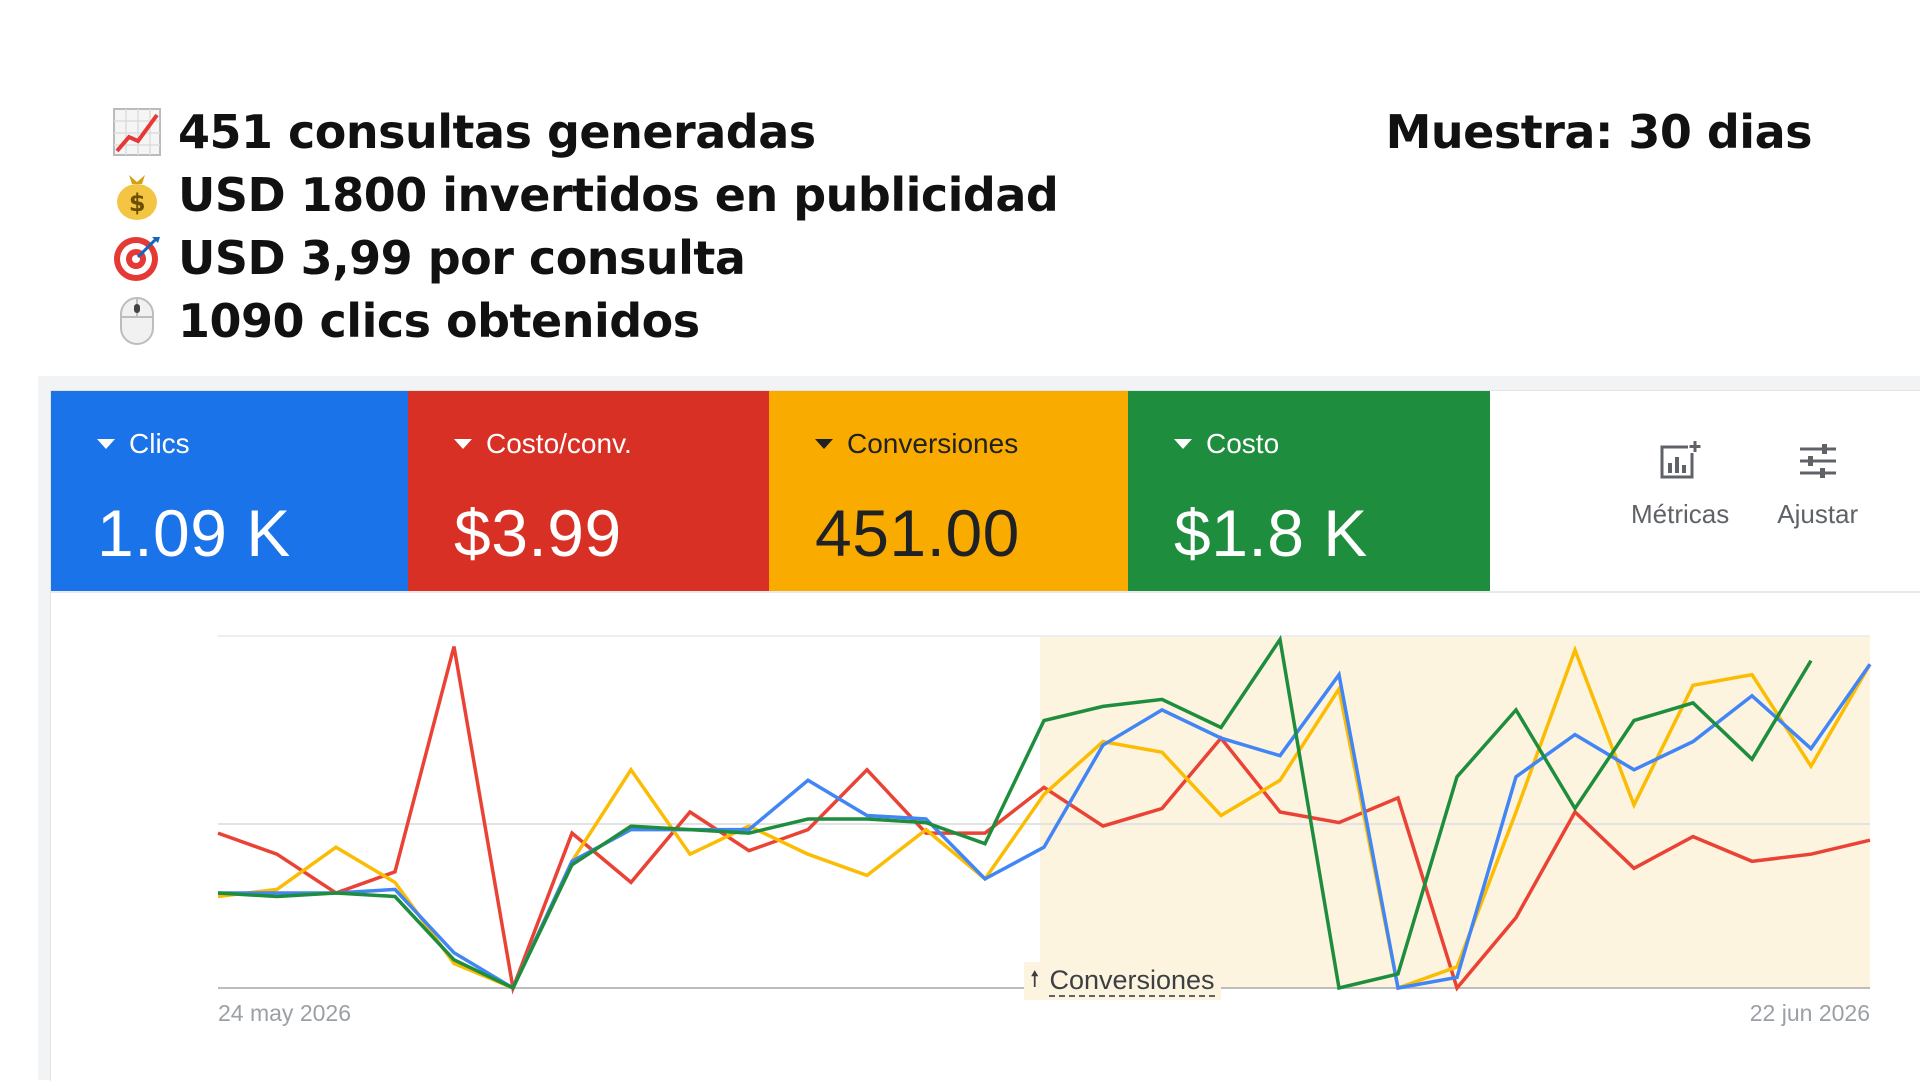 This screenshot has width=1920, height=1081. Describe the element at coordinates (559, 443) in the screenshot. I see `metric-label: Costo/conv.` at that location.